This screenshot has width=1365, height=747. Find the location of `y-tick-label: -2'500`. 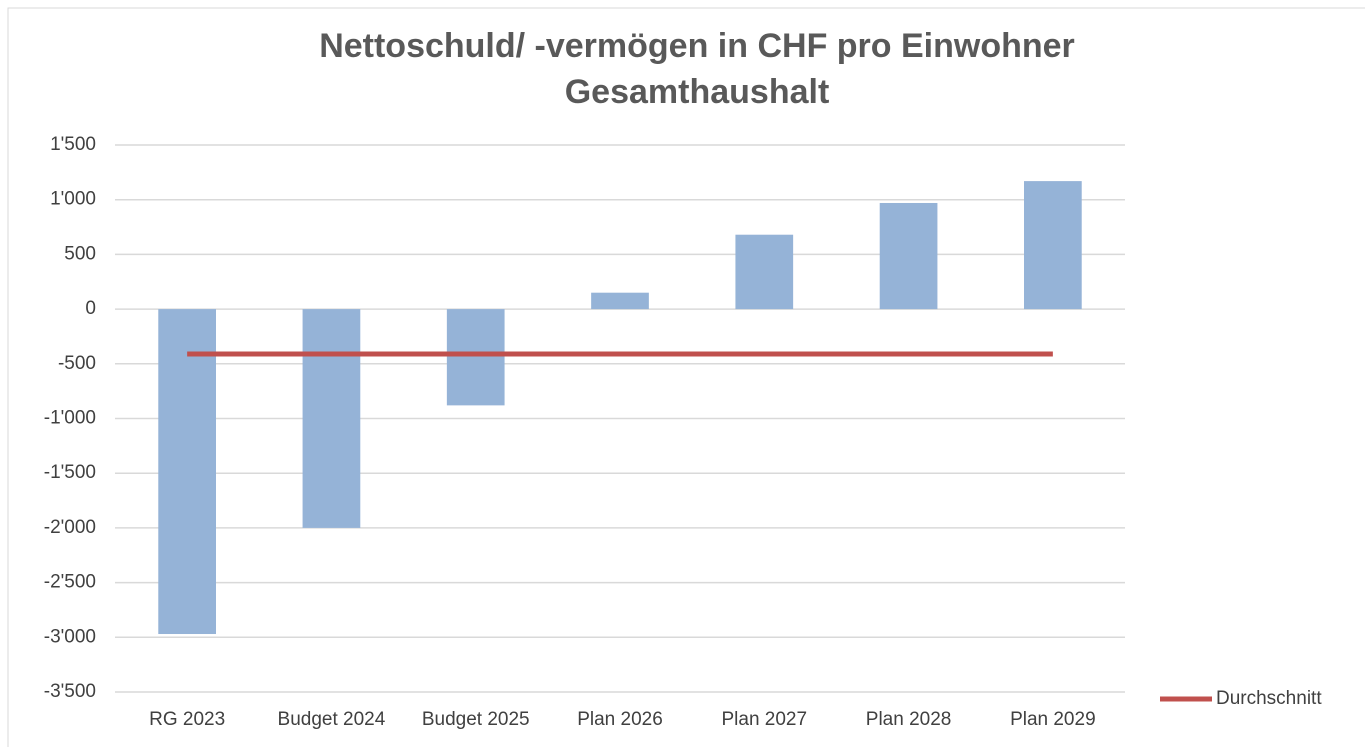

y-tick-label: -2'500 is located at coordinates (70, 582).